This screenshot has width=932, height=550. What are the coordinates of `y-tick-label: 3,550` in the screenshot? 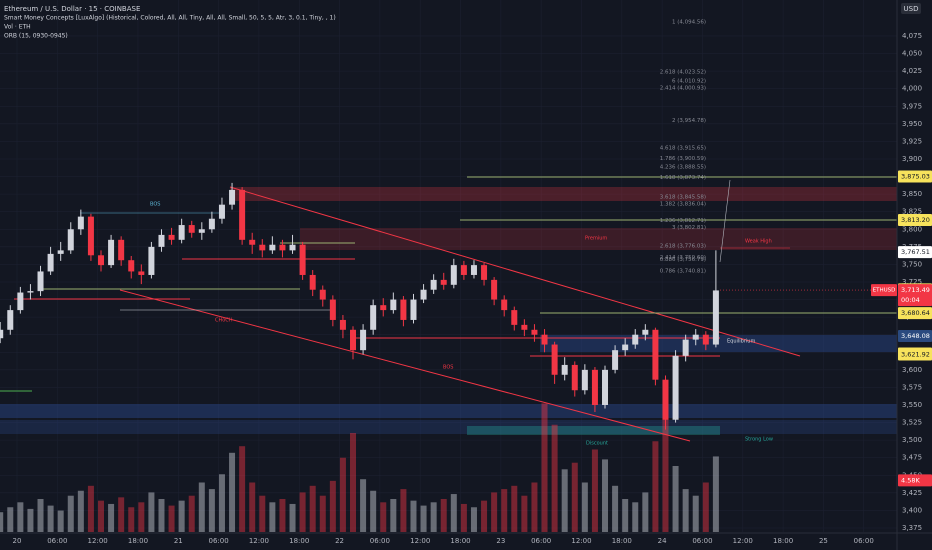 It's located at (912, 405).